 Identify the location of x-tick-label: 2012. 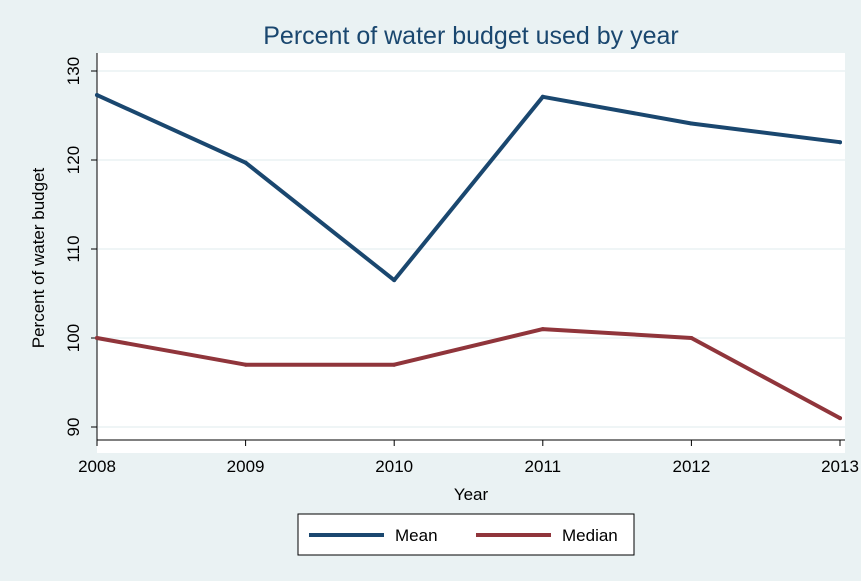
(691, 466).